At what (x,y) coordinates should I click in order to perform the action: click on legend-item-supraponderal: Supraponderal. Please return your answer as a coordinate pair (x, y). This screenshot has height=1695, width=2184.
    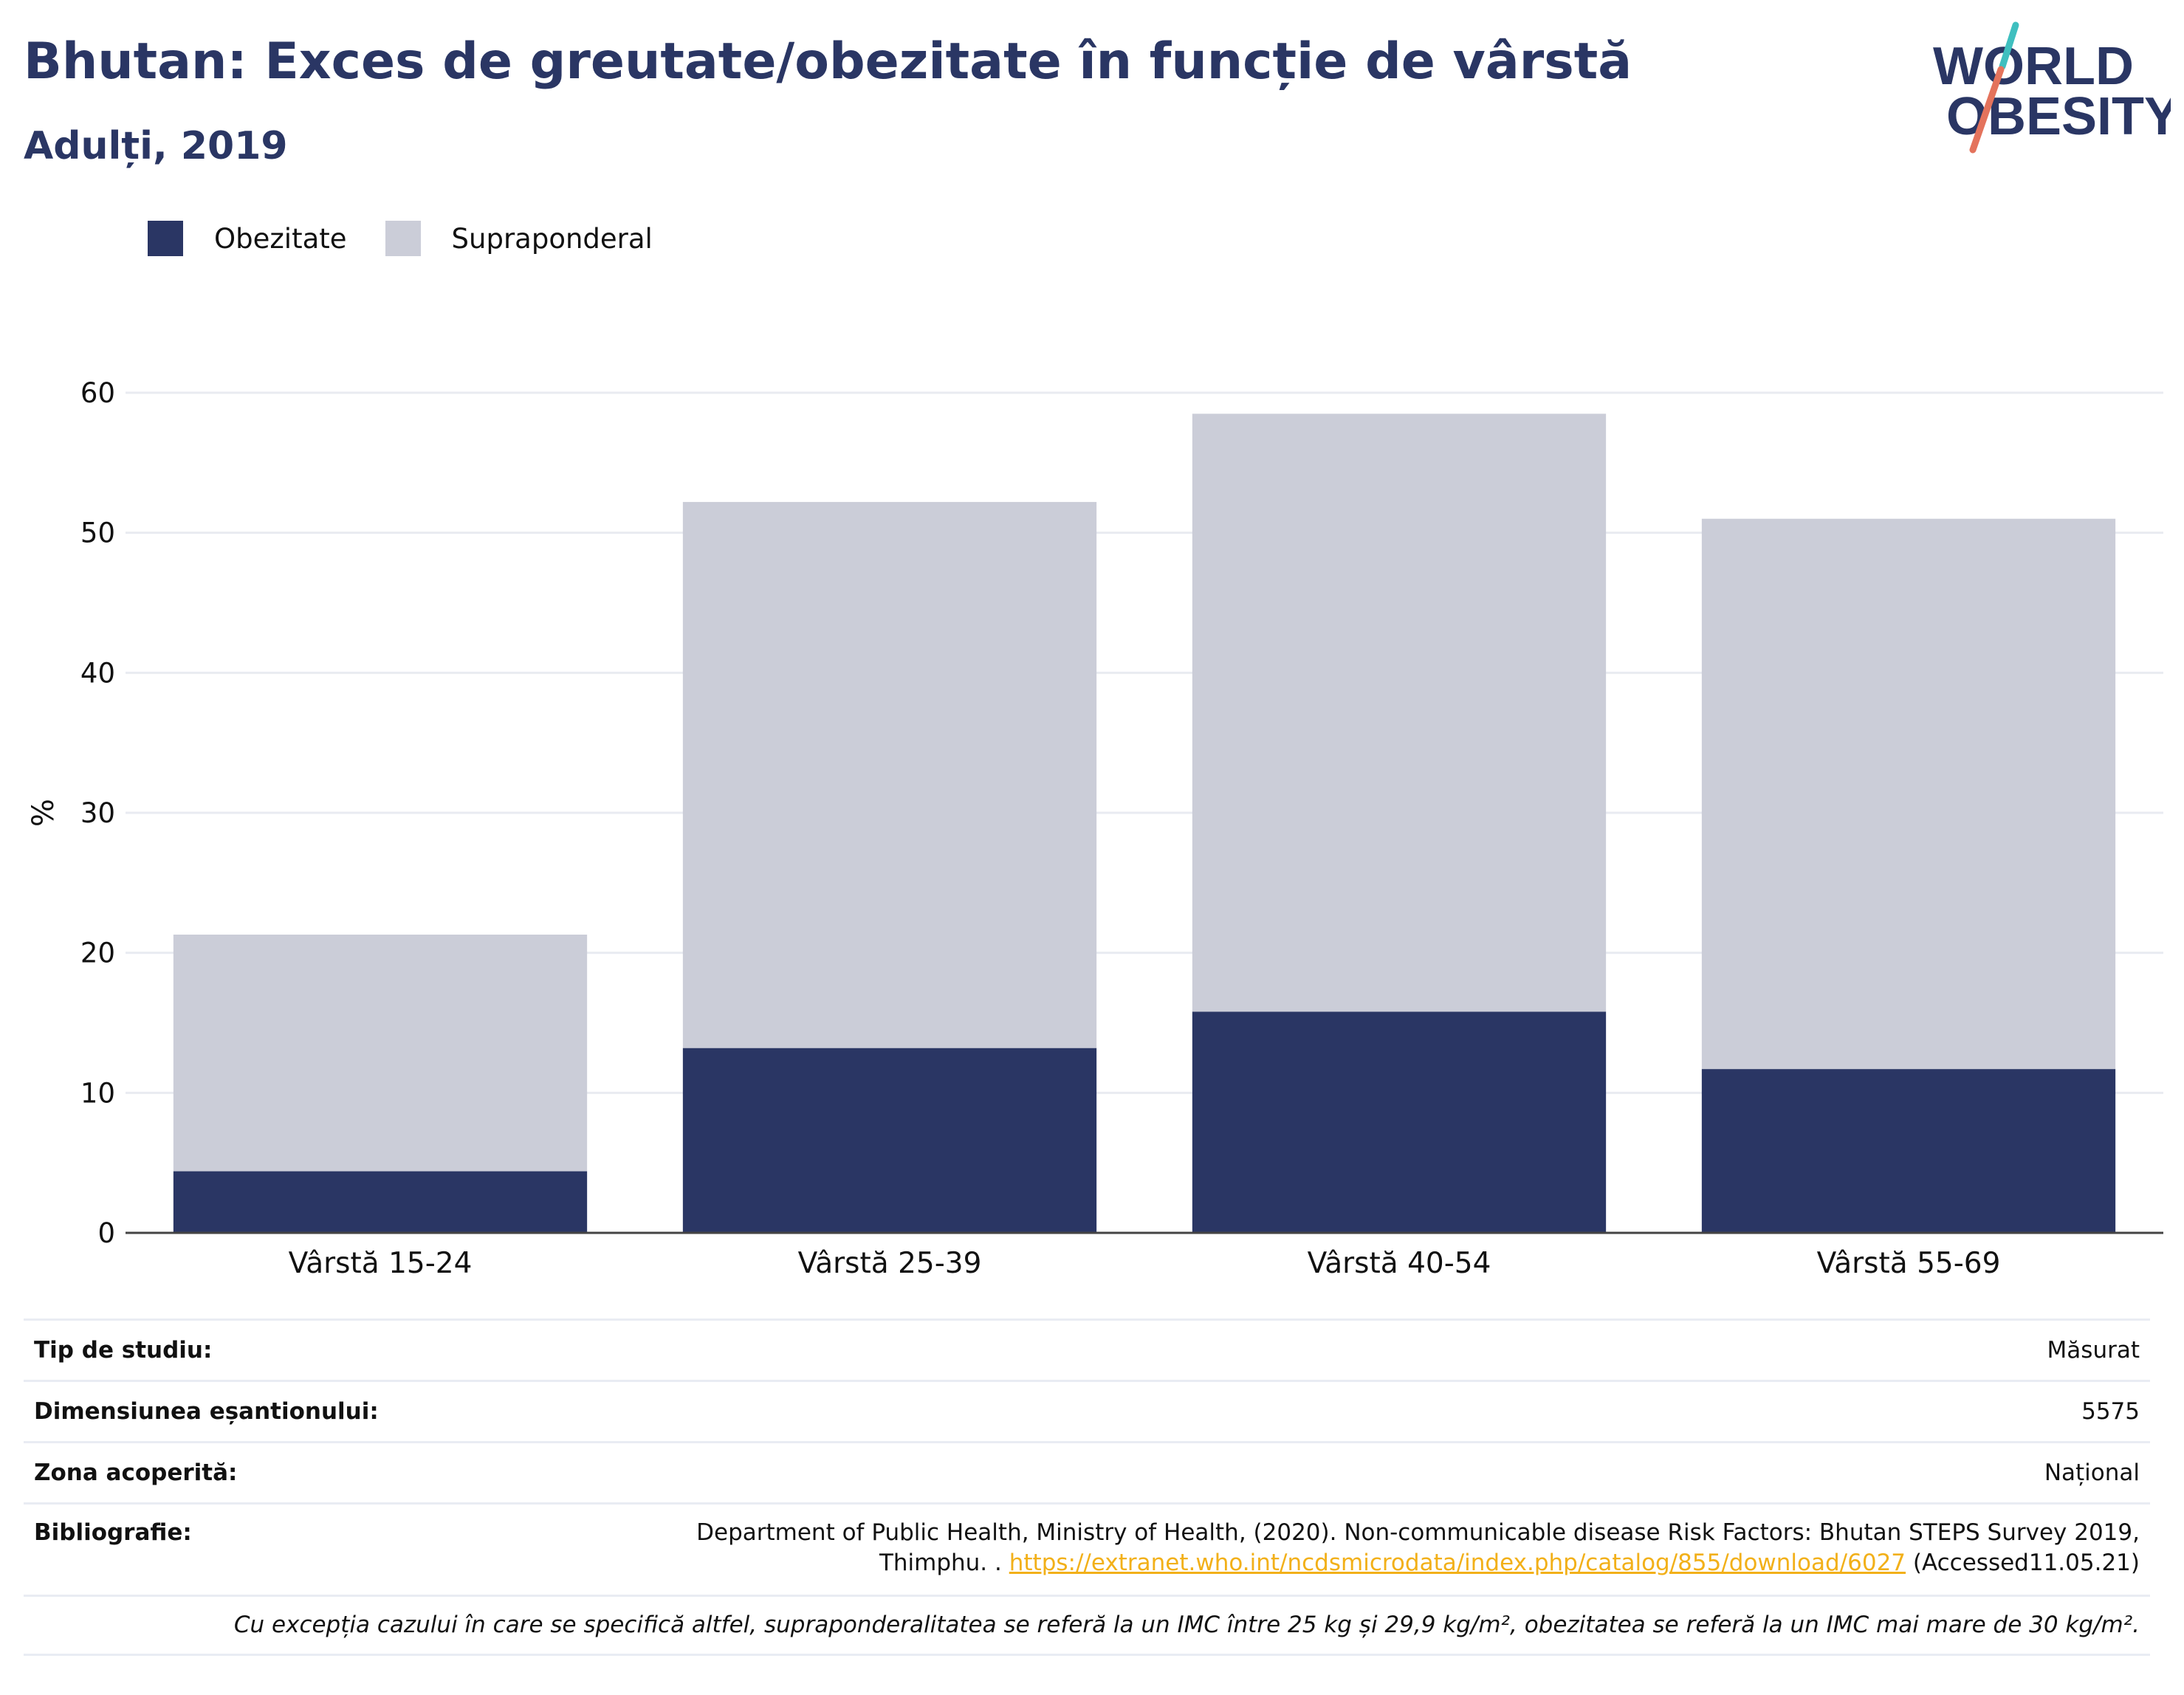
    Looking at the image, I should click on (519, 238).